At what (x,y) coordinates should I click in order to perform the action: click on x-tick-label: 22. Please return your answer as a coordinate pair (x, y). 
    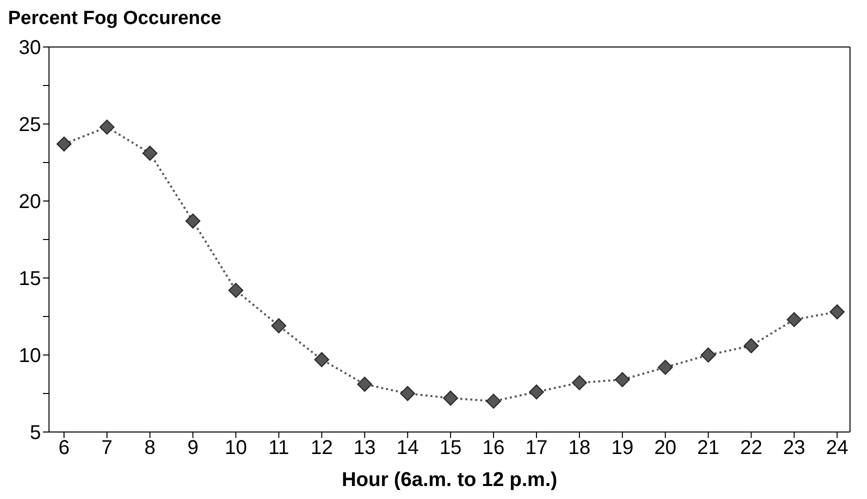
    Looking at the image, I should click on (751, 448).